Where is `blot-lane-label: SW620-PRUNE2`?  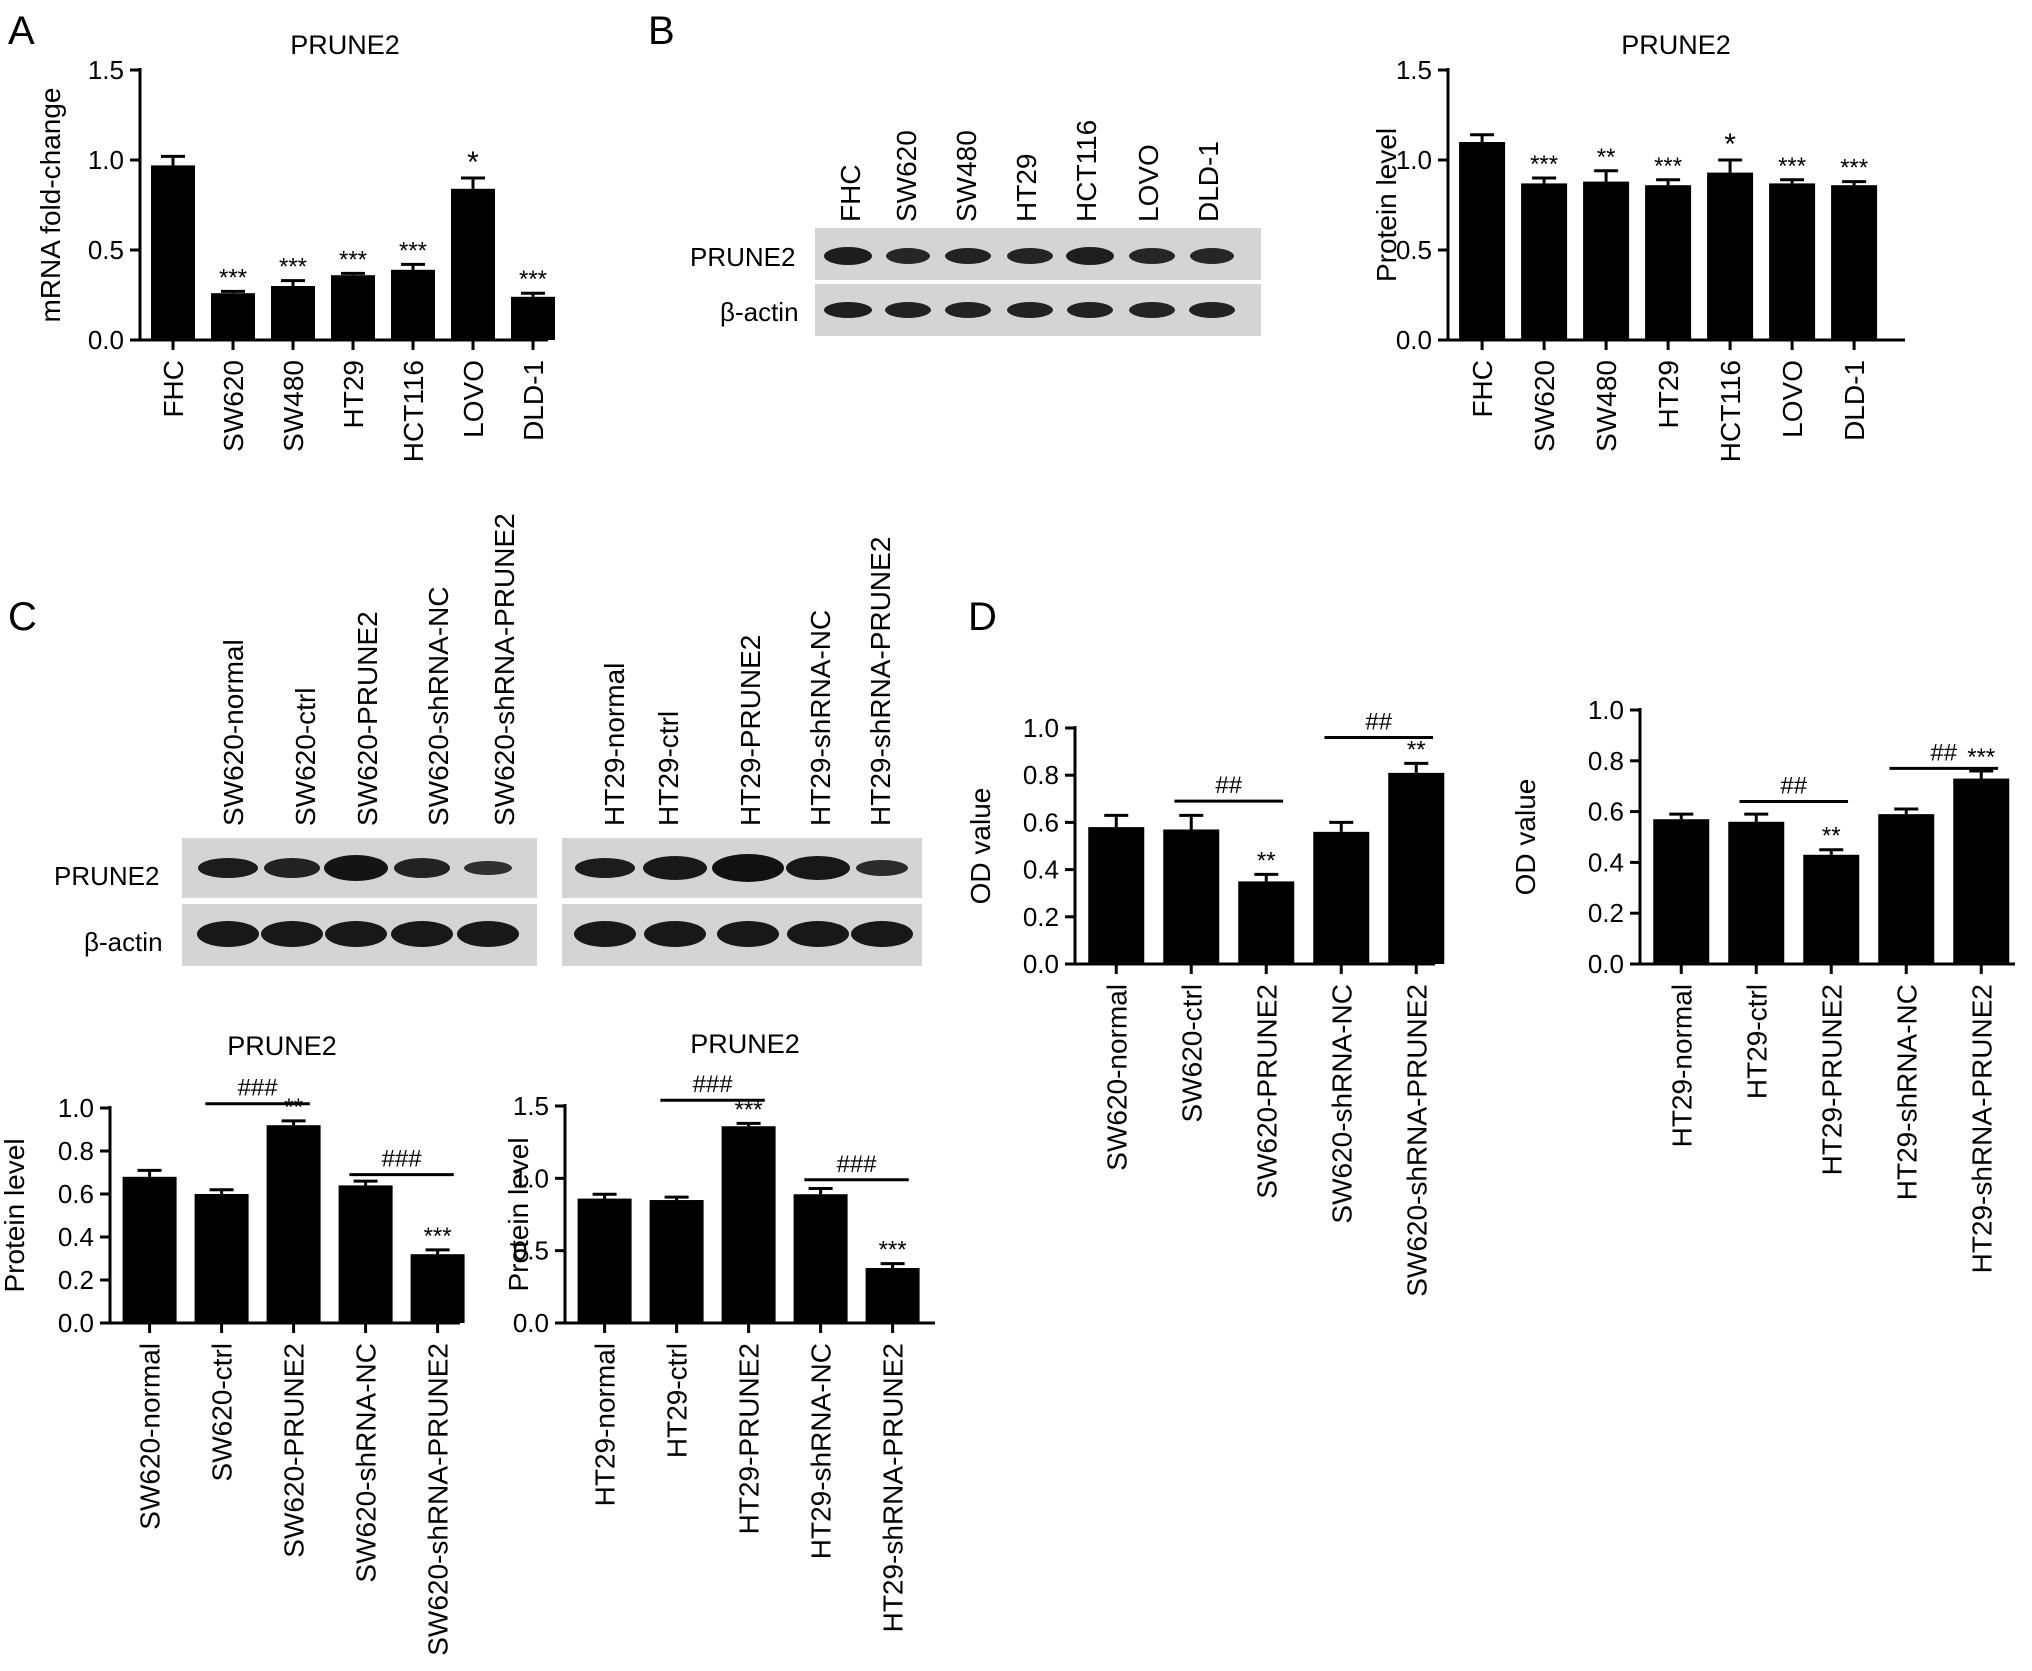
blot-lane-label: SW620-PRUNE2 is located at coordinates (367, 718).